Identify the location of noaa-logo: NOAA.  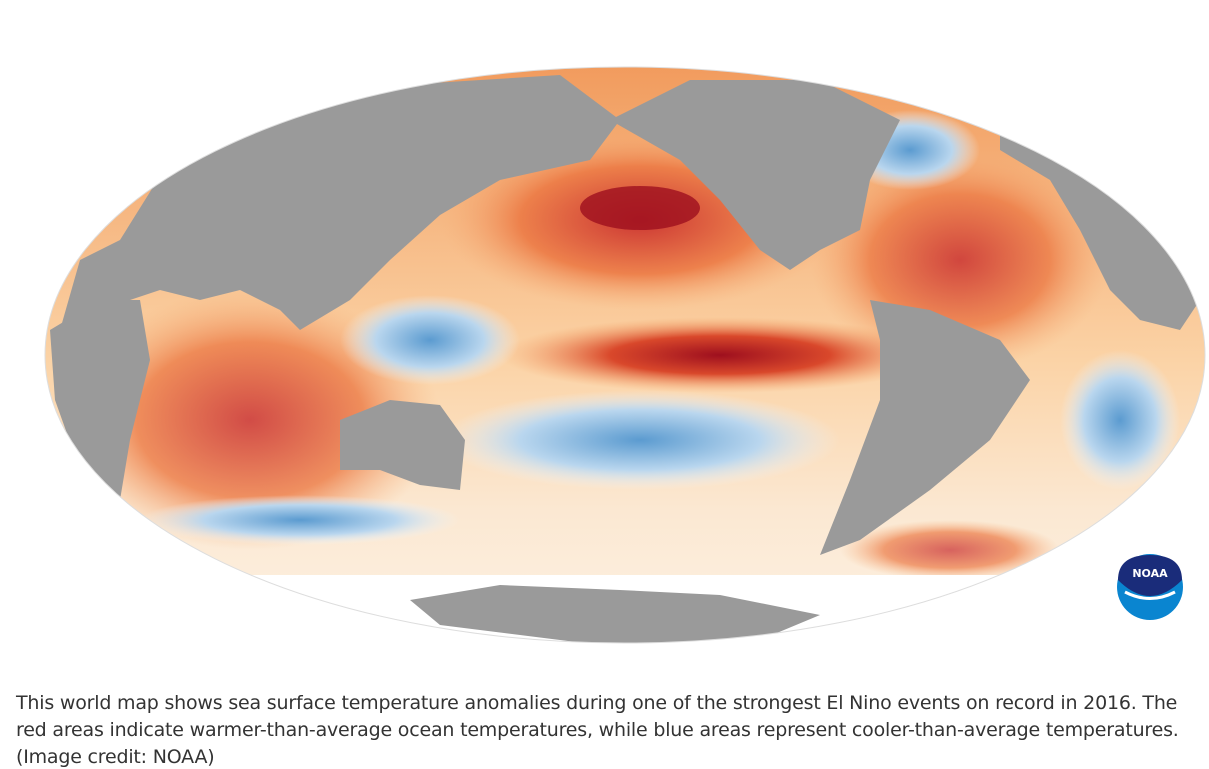
(1150, 587).